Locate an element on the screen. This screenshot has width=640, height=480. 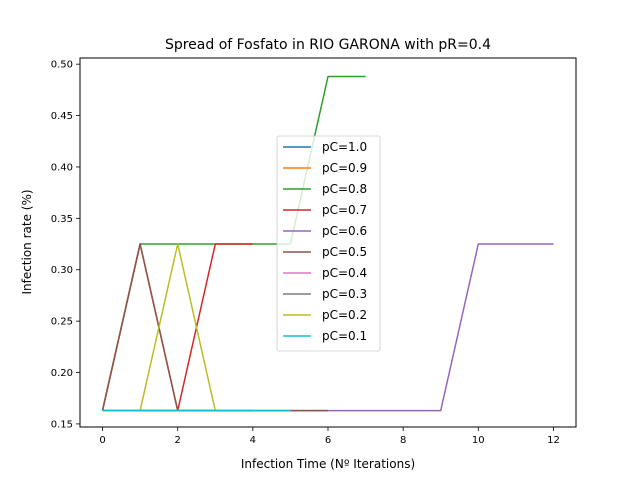
legend-label-7: pC=0.3 is located at coordinates (344, 294).